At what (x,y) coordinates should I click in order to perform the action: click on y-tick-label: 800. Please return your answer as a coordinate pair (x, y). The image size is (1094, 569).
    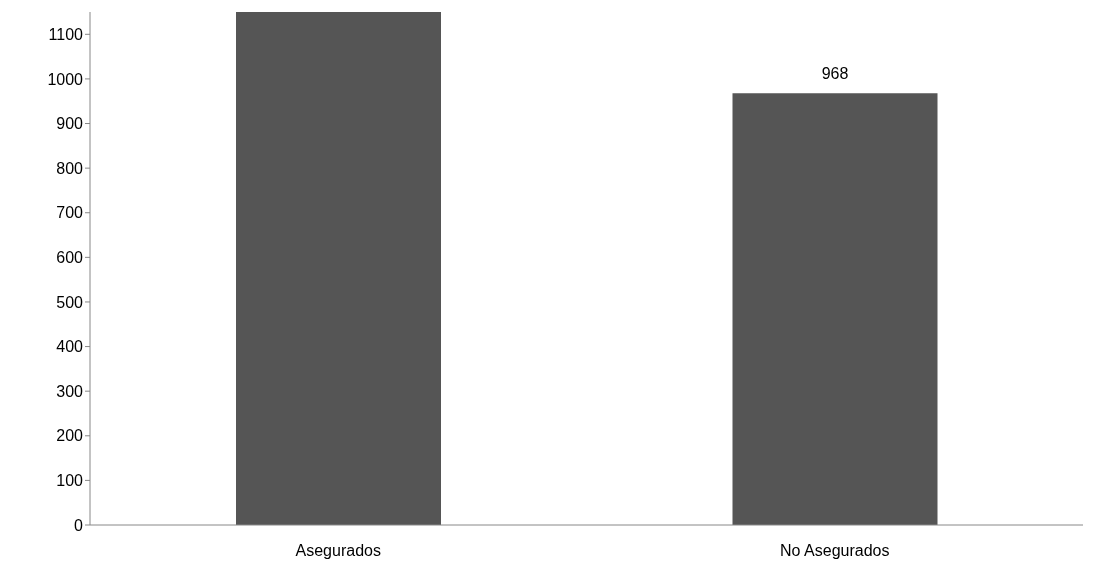
    Looking at the image, I should click on (70, 168).